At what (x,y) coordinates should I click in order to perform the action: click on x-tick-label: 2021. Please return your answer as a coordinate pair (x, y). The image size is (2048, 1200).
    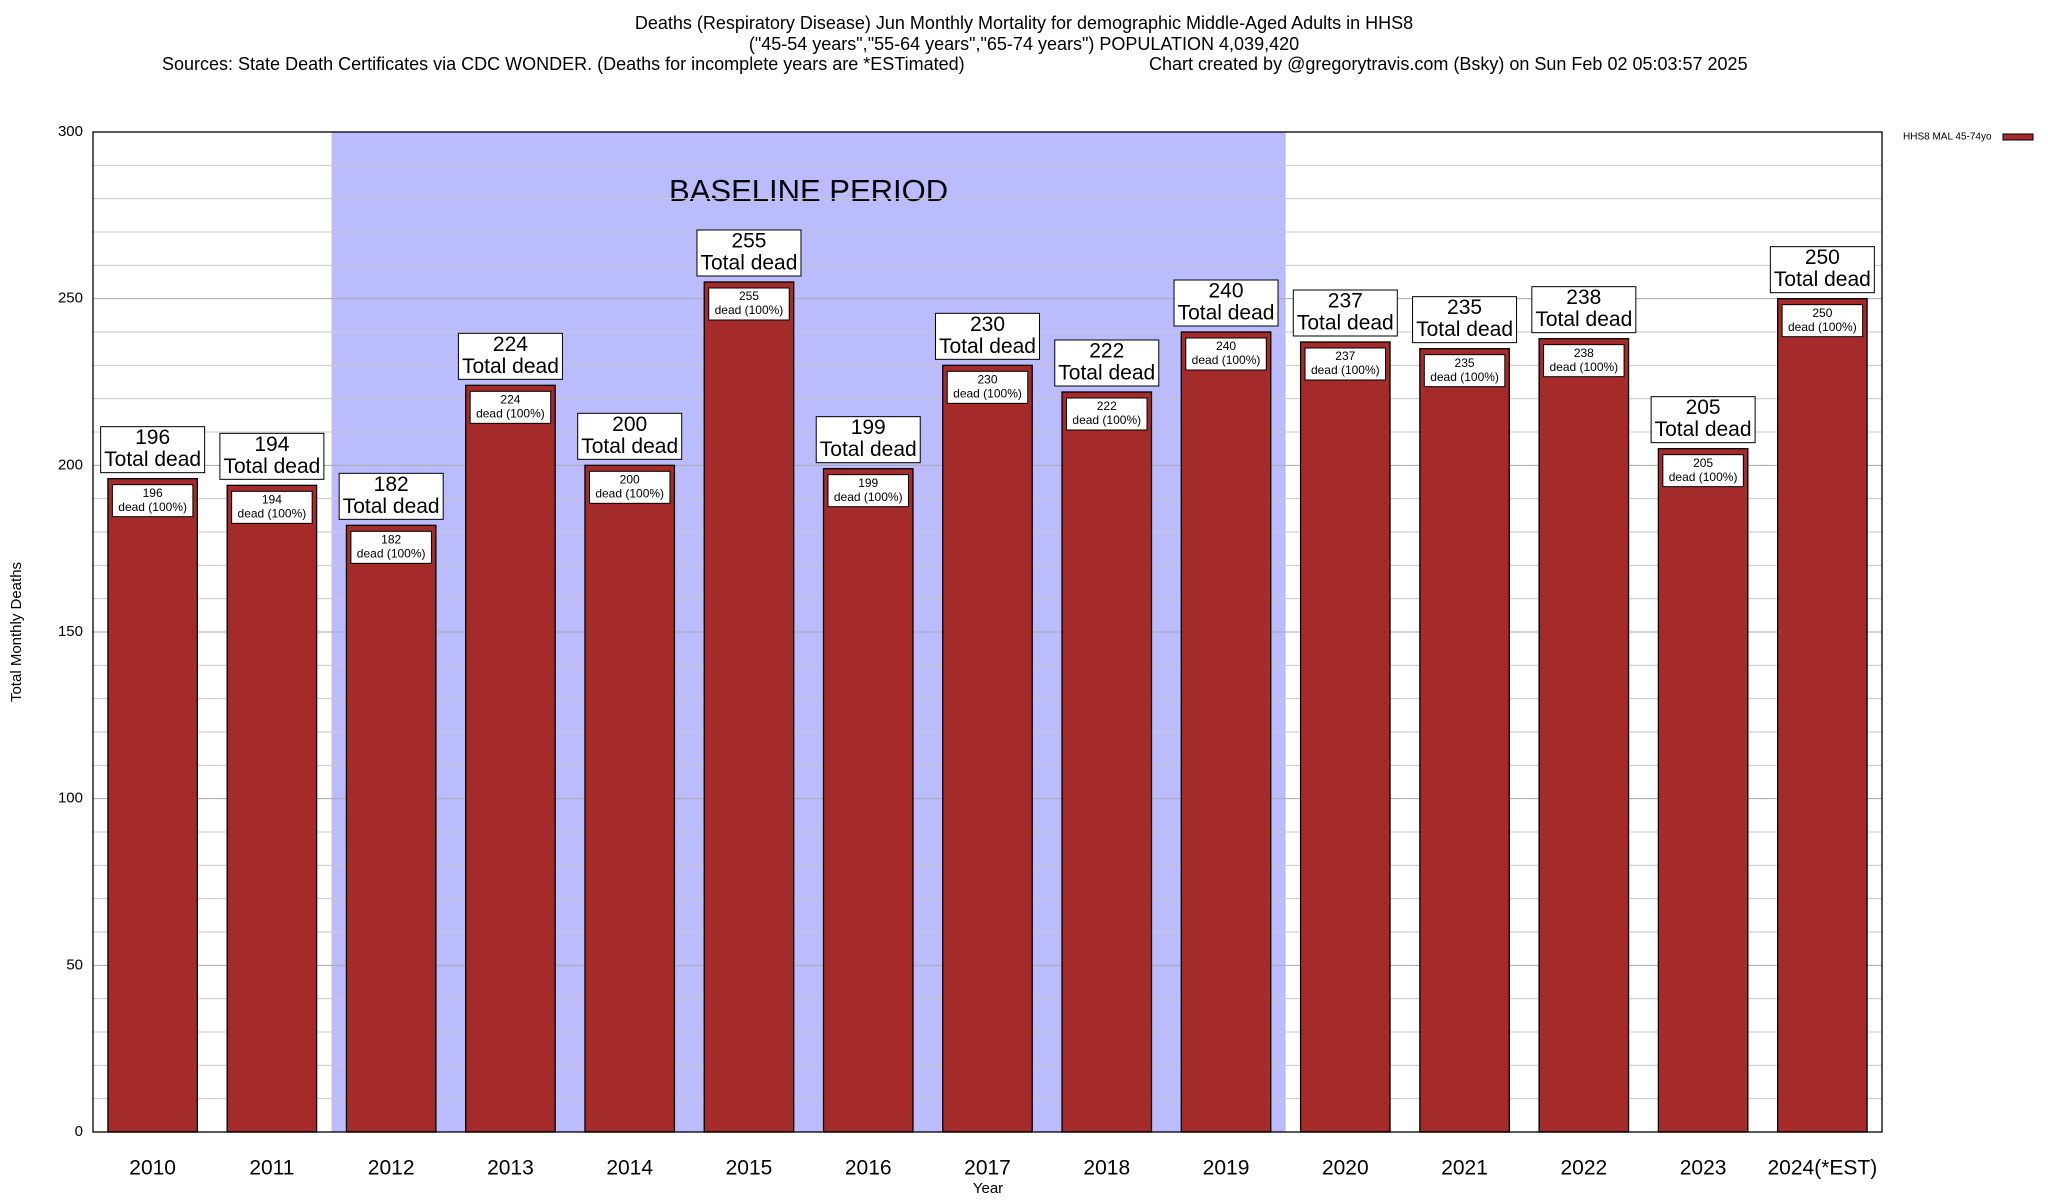
    Looking at the image, I should click on (1464, 1168).